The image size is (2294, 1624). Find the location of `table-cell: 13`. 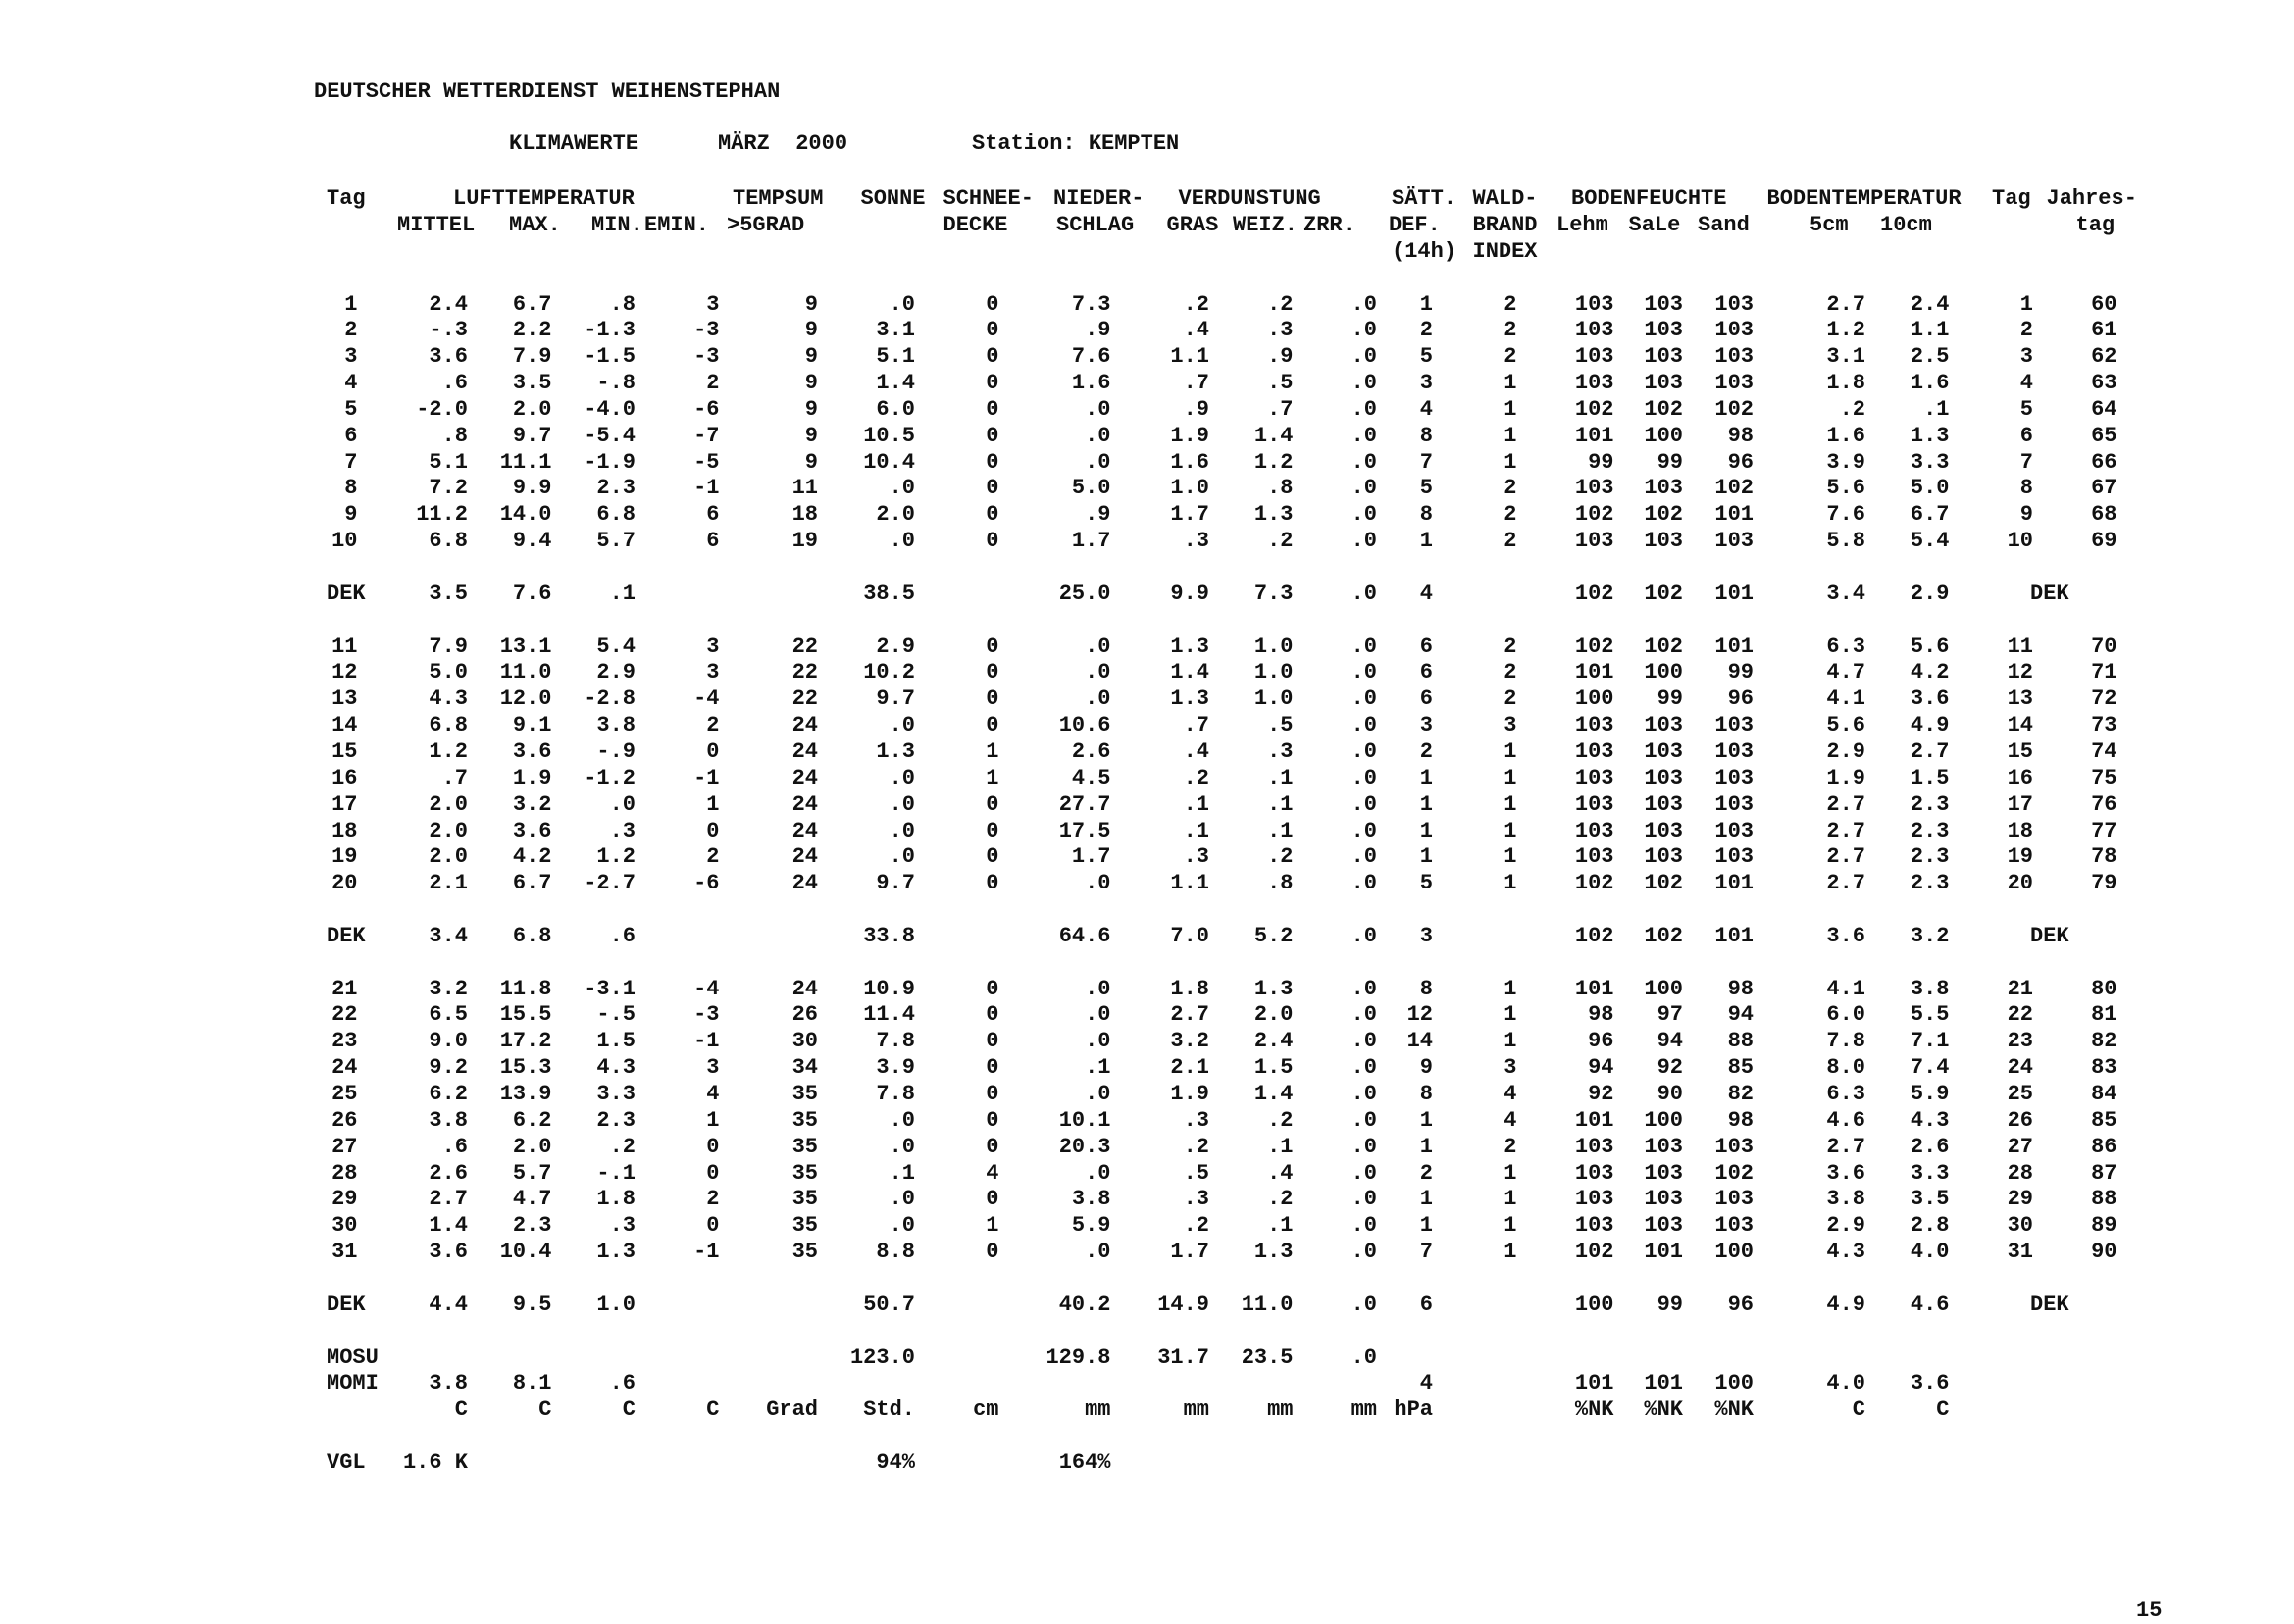

table-cell: 13 is located at coordinates (344, 699).